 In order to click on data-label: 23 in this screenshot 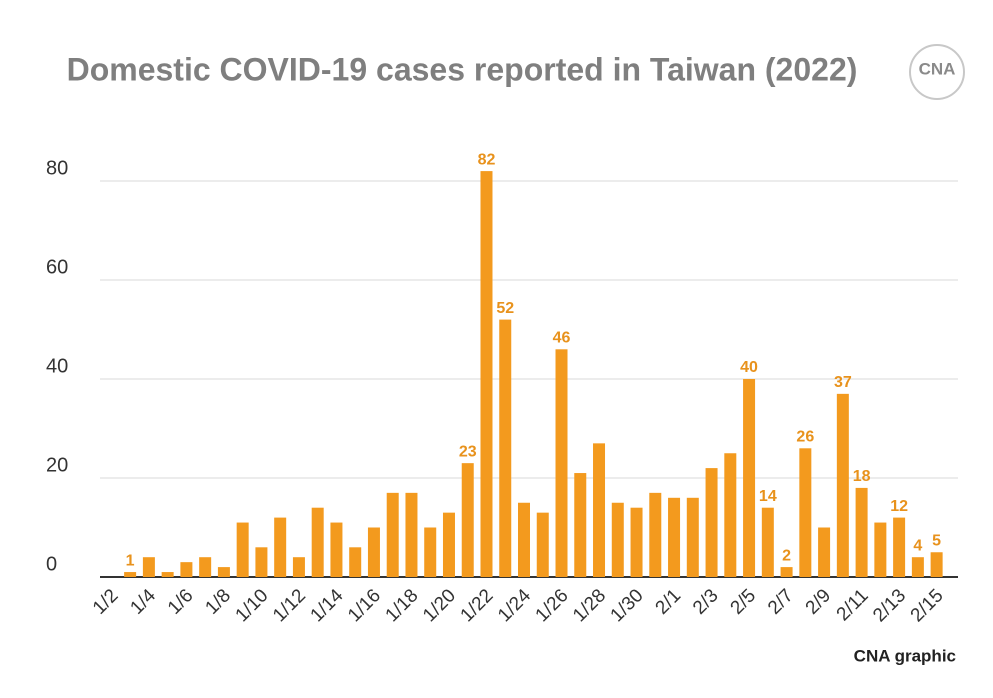, I will do `click(468, 451)`.